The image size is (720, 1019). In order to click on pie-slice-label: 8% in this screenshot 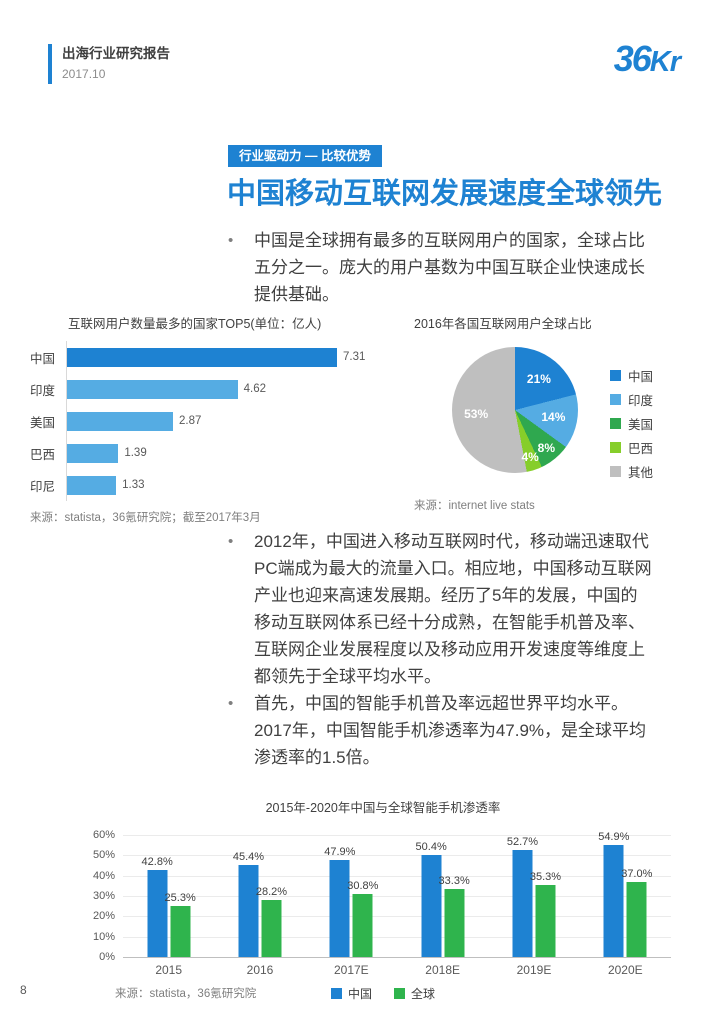, I will do `click(546, 447)`.